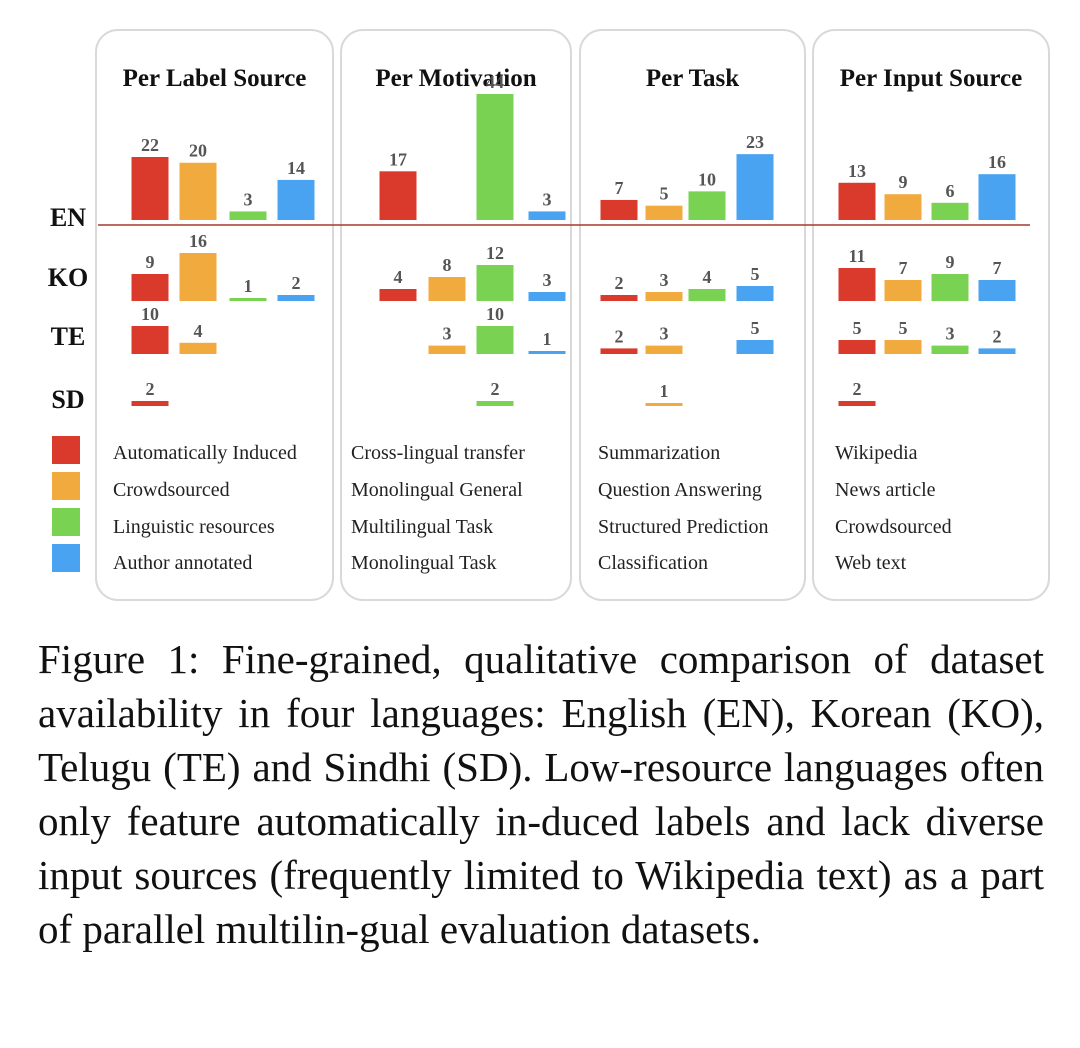 This screenshot has width=1080, height=1048. What do you see at coordinates (68, 217) in the screenshot?
I see `row-label-en: EN` at bounding box center [68, 217].